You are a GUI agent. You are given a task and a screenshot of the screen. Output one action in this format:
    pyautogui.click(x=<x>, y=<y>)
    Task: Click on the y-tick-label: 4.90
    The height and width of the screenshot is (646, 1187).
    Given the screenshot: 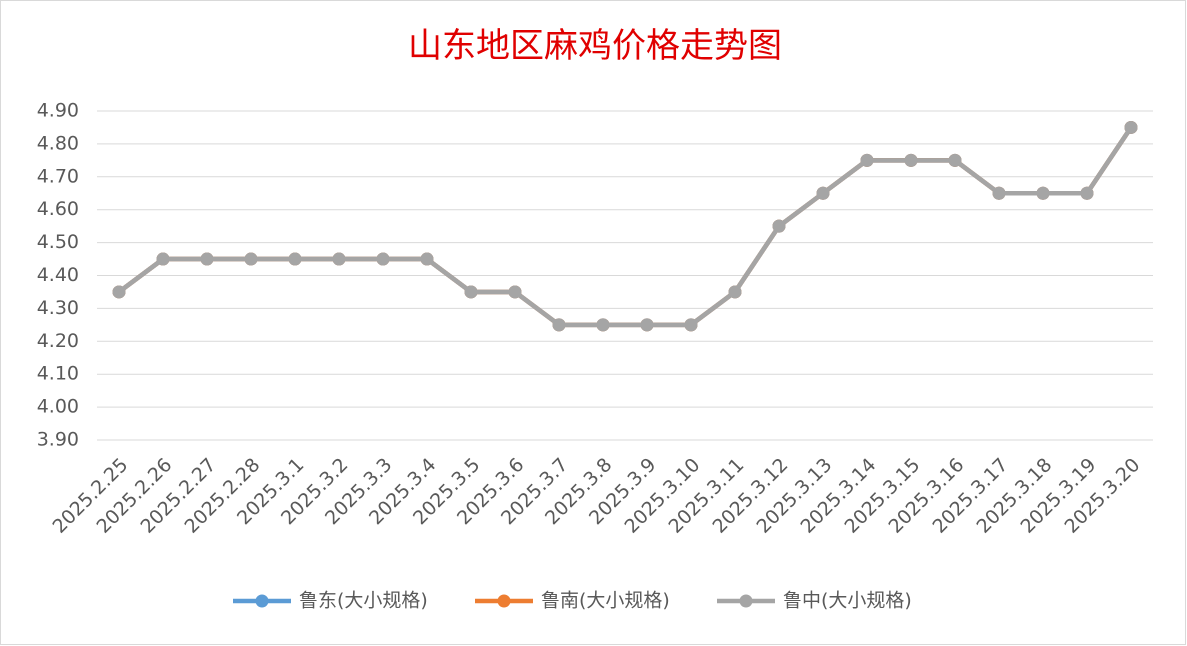 What is the action you would take?
    pyautogui.click(x=58, y=111)
    